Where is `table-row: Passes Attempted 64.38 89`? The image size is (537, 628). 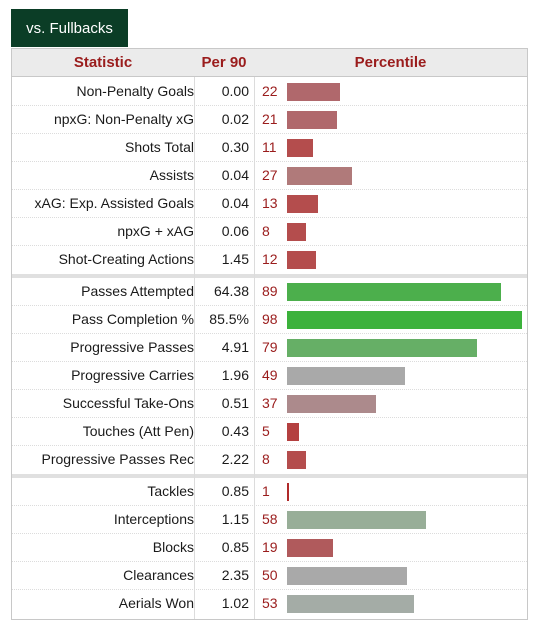 table-row: Passes Attempted 64.38 89 is located at coordinates (269, 292).